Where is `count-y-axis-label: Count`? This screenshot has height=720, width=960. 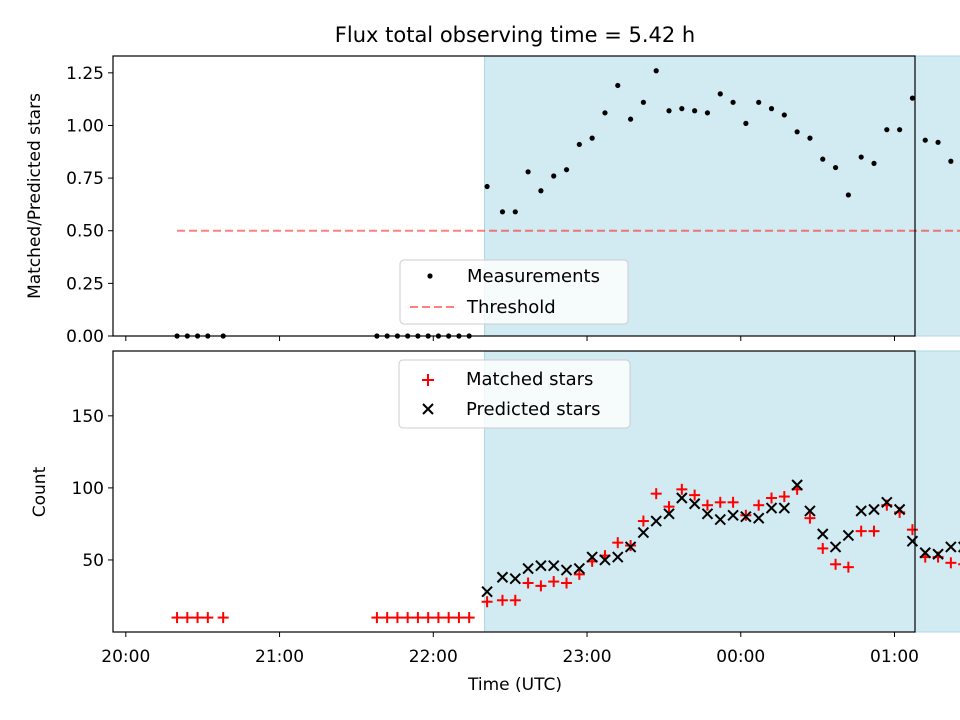
count-y-axis-label: Count is located at coordinates (40, 491).